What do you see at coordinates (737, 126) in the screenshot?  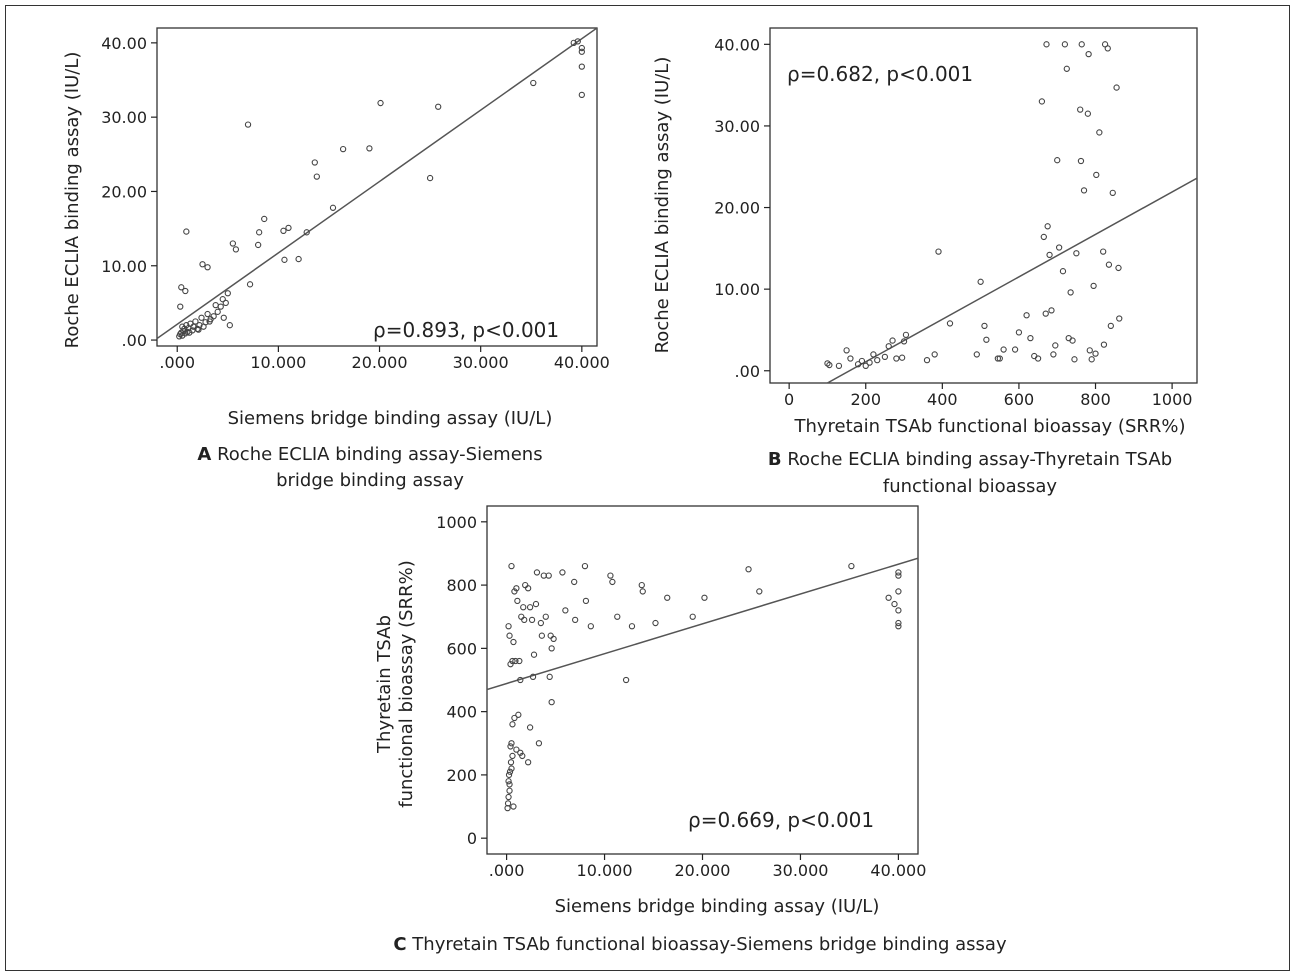 I see `y-tick-label: 30.00` at bounding box center [737, 126].